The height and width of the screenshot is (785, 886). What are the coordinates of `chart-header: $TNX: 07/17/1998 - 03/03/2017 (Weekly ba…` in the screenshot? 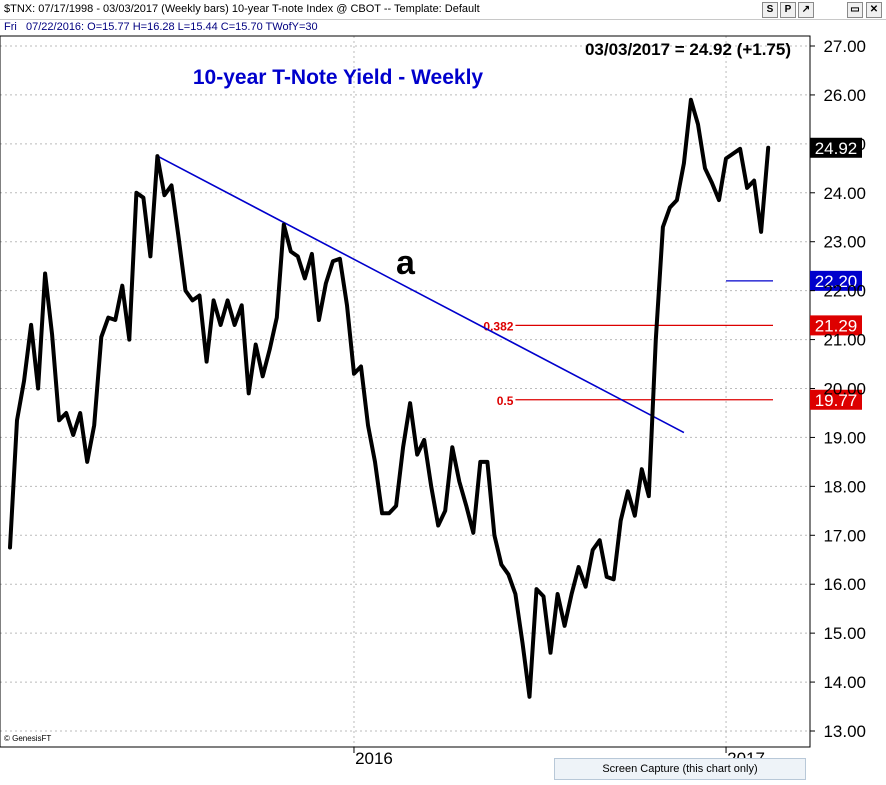 It's located at (443, 10).